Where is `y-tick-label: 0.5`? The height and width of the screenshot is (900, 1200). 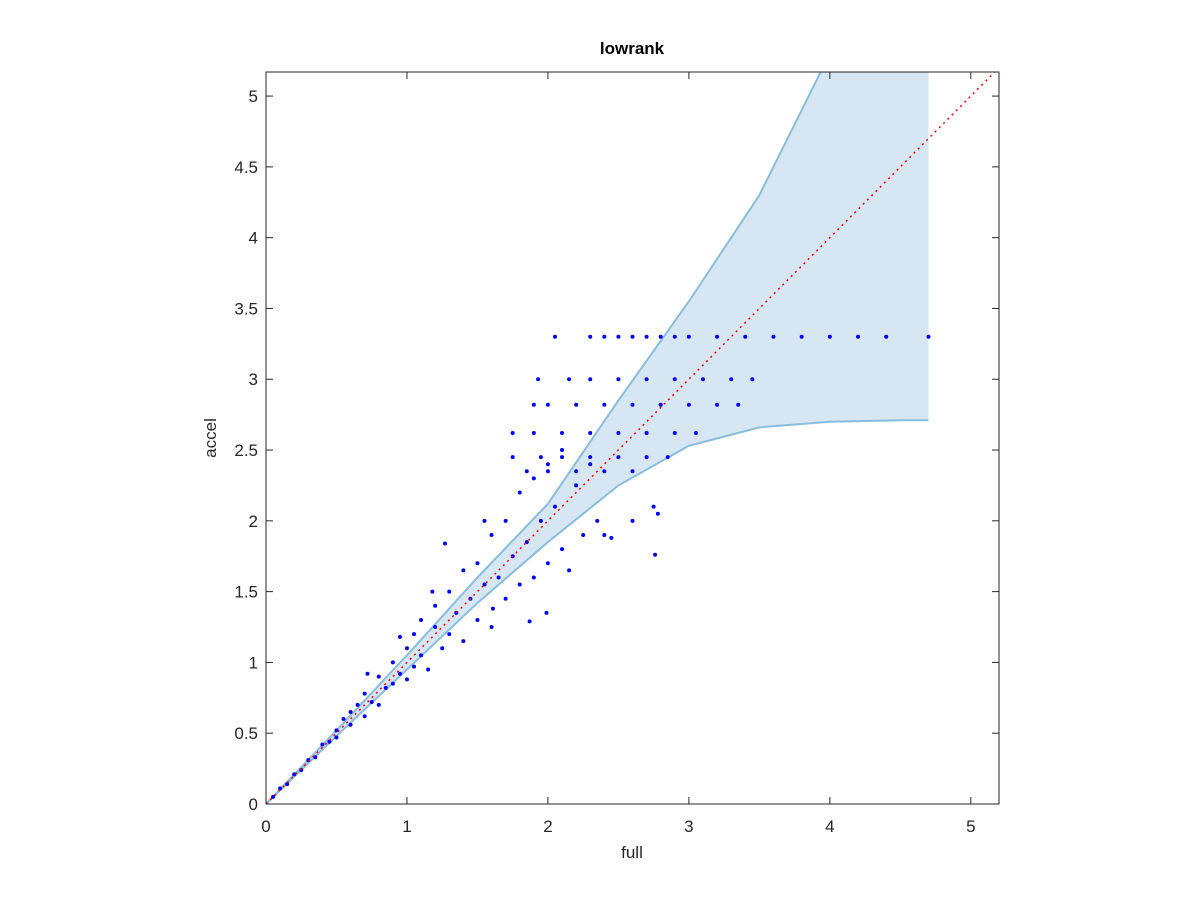 y-tick-label: 0.5 is located at coordinates (246, 733).